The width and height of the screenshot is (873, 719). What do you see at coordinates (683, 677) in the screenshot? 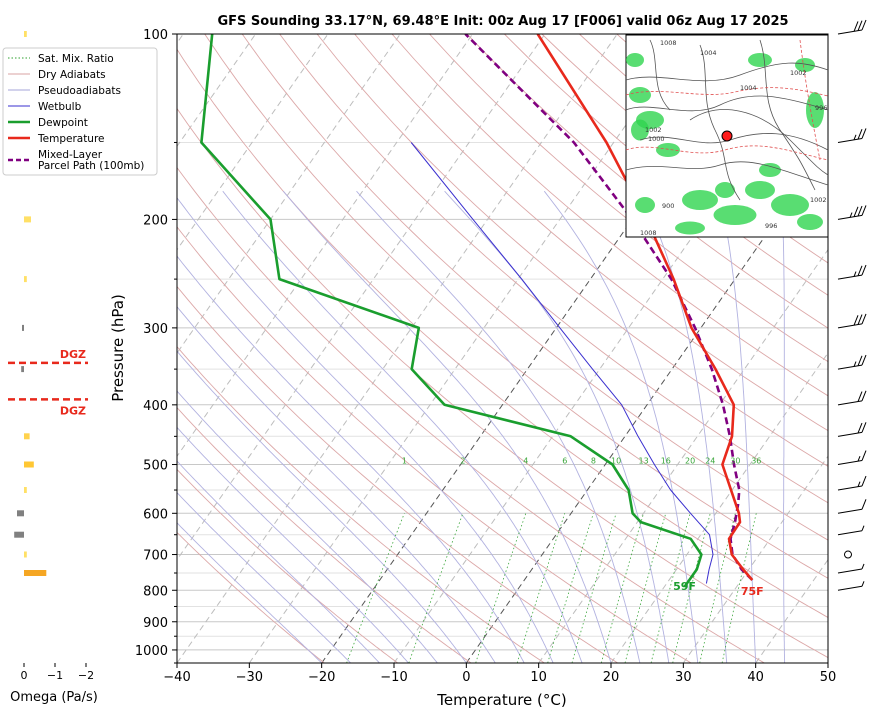
I see `x-tick-label: 30` at bounding box center [683, 677].